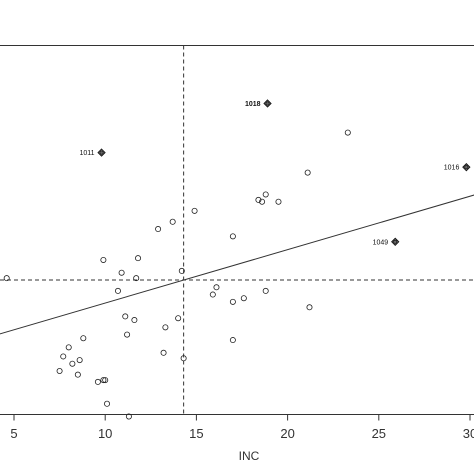  I want to click on x-axis-title: INC, so click(249, 456).